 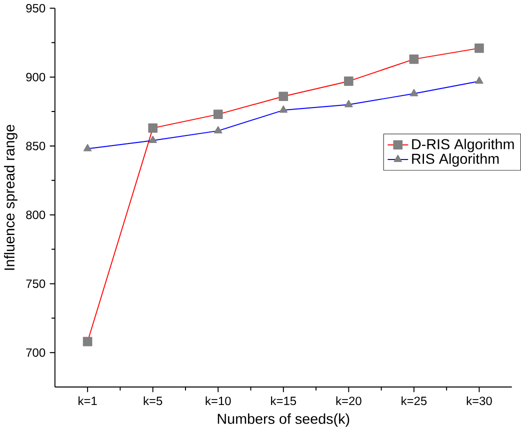 I want to click on y-tick-label: 750, so click(x=36, y=284).